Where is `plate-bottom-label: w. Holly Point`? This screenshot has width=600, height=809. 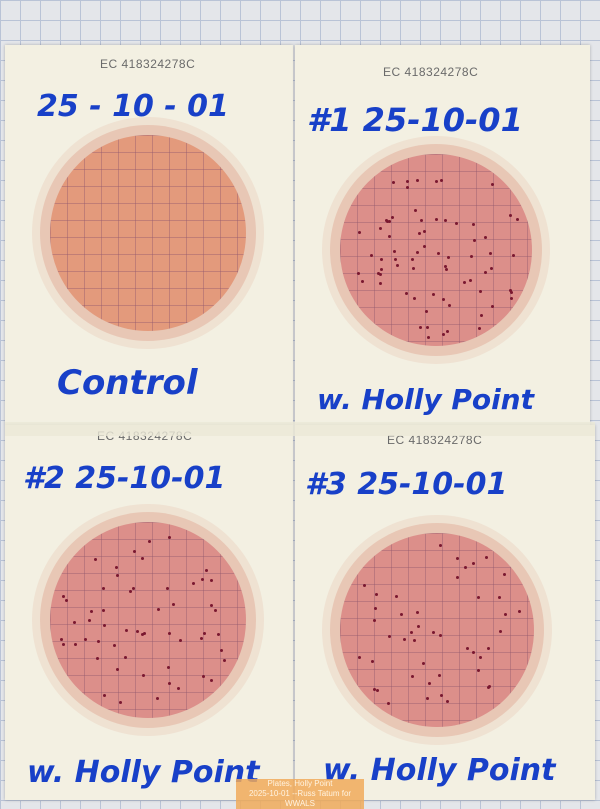
plate-bottom-label: w. Holly Point is located at coordinates (425, 399).